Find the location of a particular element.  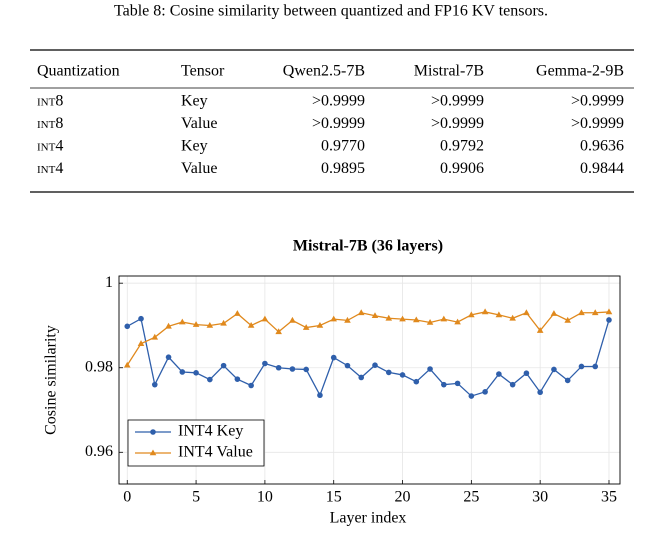

chart-title: Mistral-7B (36 layers) is located at coordinates (368, 246).